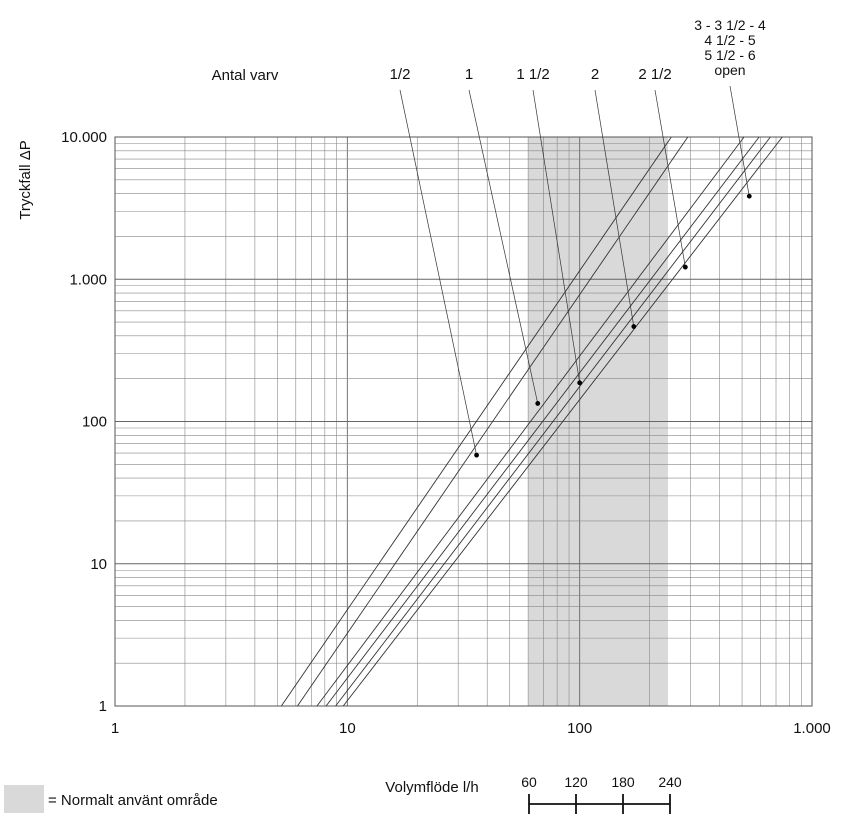 The width and height of the screenshot is (851, 821). What do you see at coordinates (623, 782) in the screenshot?
I see `subscale-tick-label-3: 180` at bounding box center [623, 782].